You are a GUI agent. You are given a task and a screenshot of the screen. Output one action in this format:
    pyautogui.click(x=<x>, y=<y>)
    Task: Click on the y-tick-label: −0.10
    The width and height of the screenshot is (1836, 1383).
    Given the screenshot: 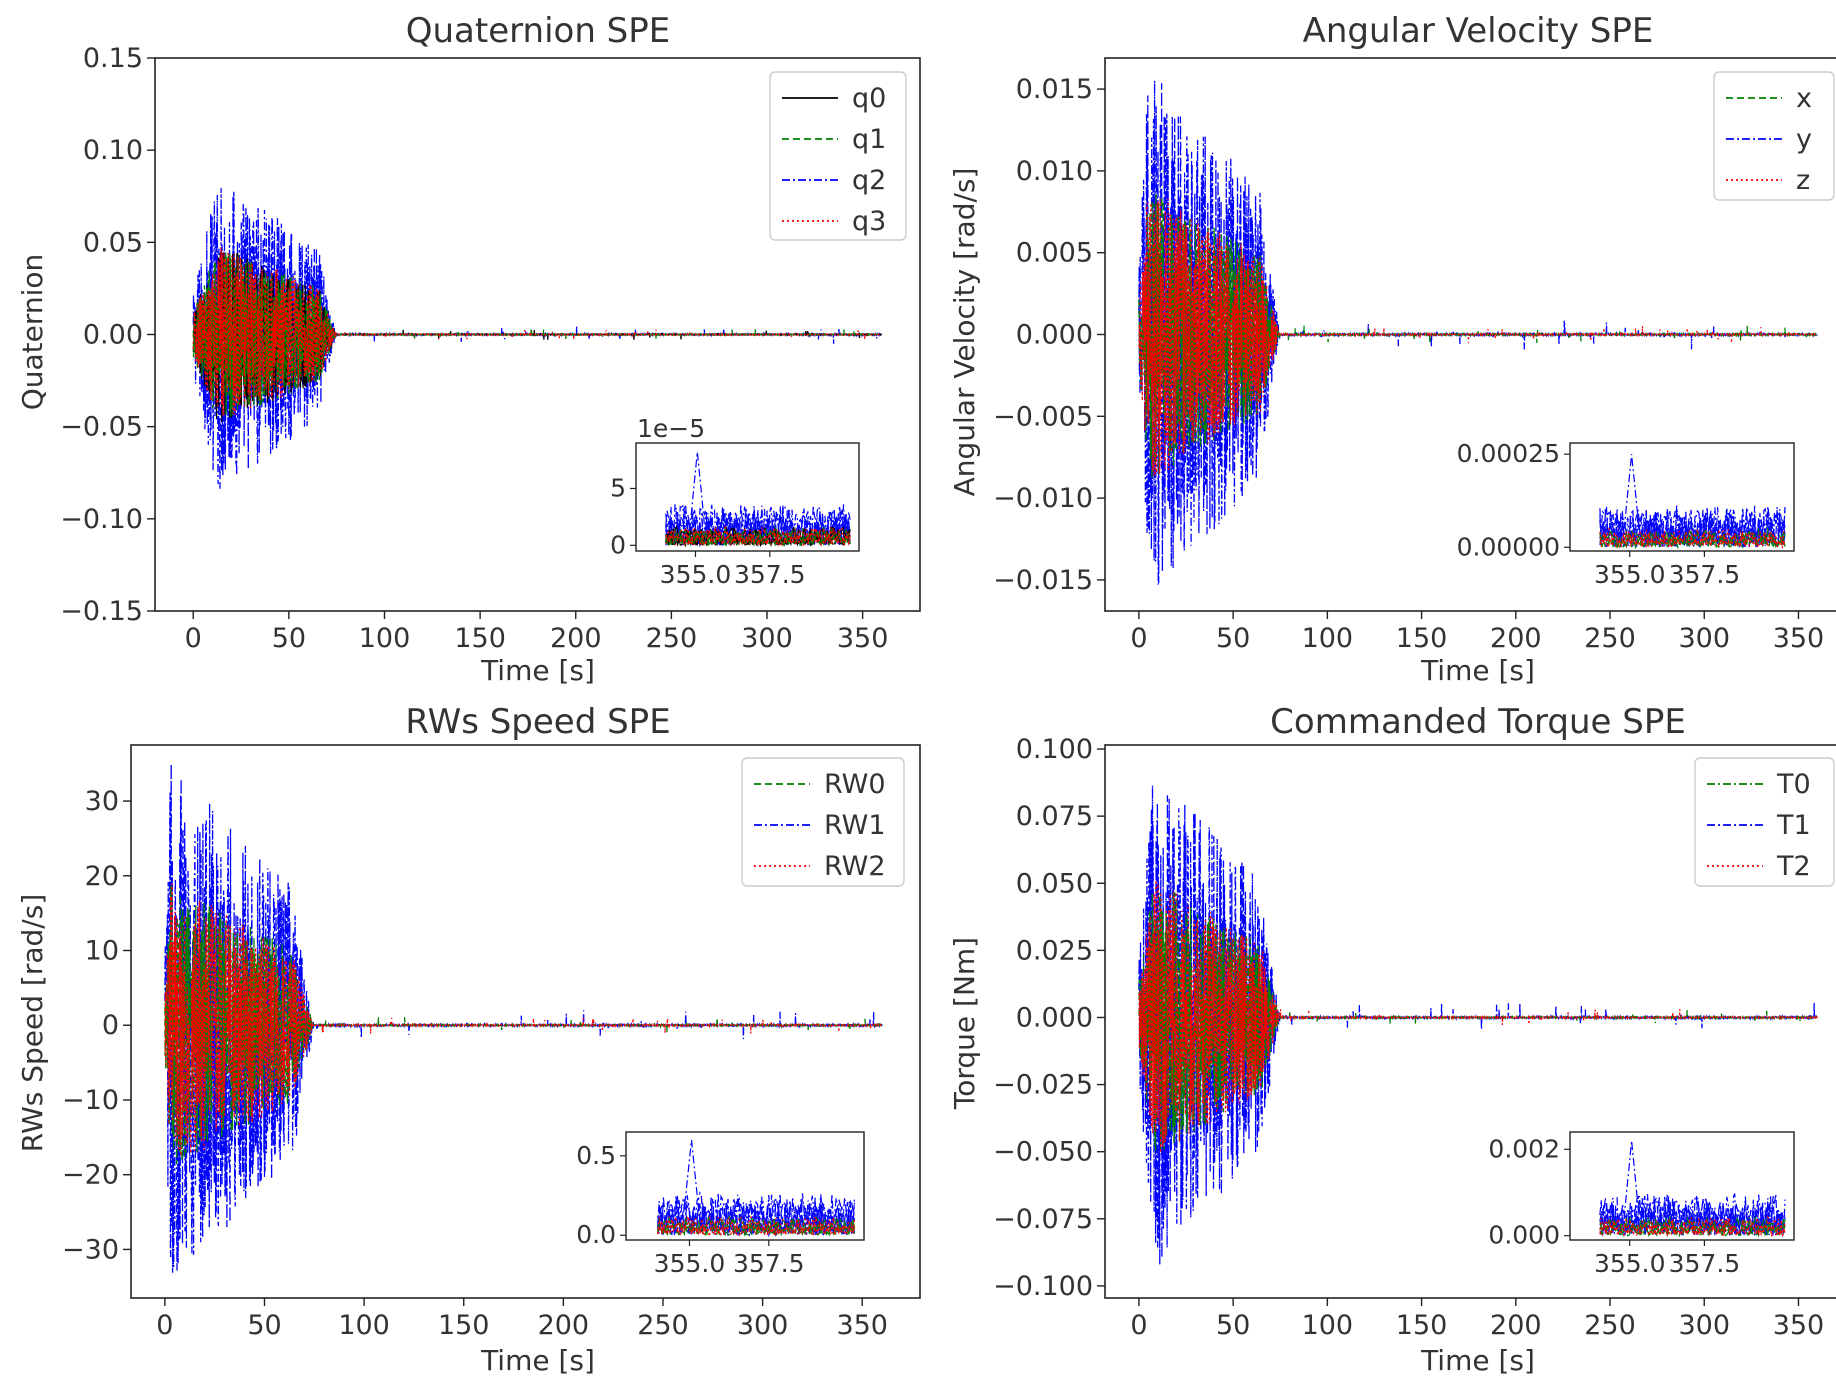 What is the action you would take?
    pyautogui.click(x=101, y=519)
    